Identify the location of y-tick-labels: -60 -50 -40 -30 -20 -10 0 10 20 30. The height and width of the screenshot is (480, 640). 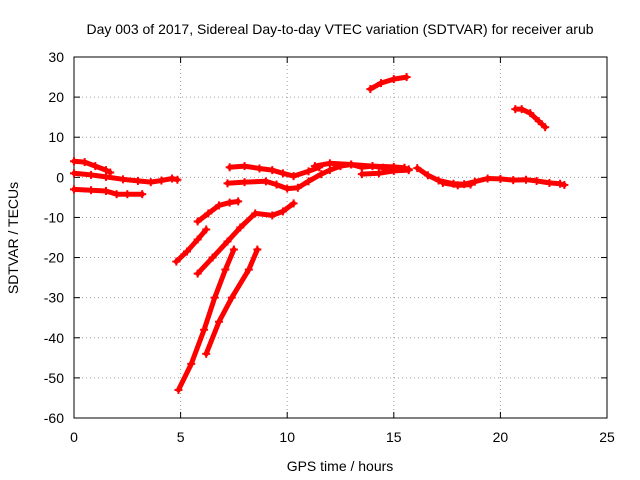
(54, 237).